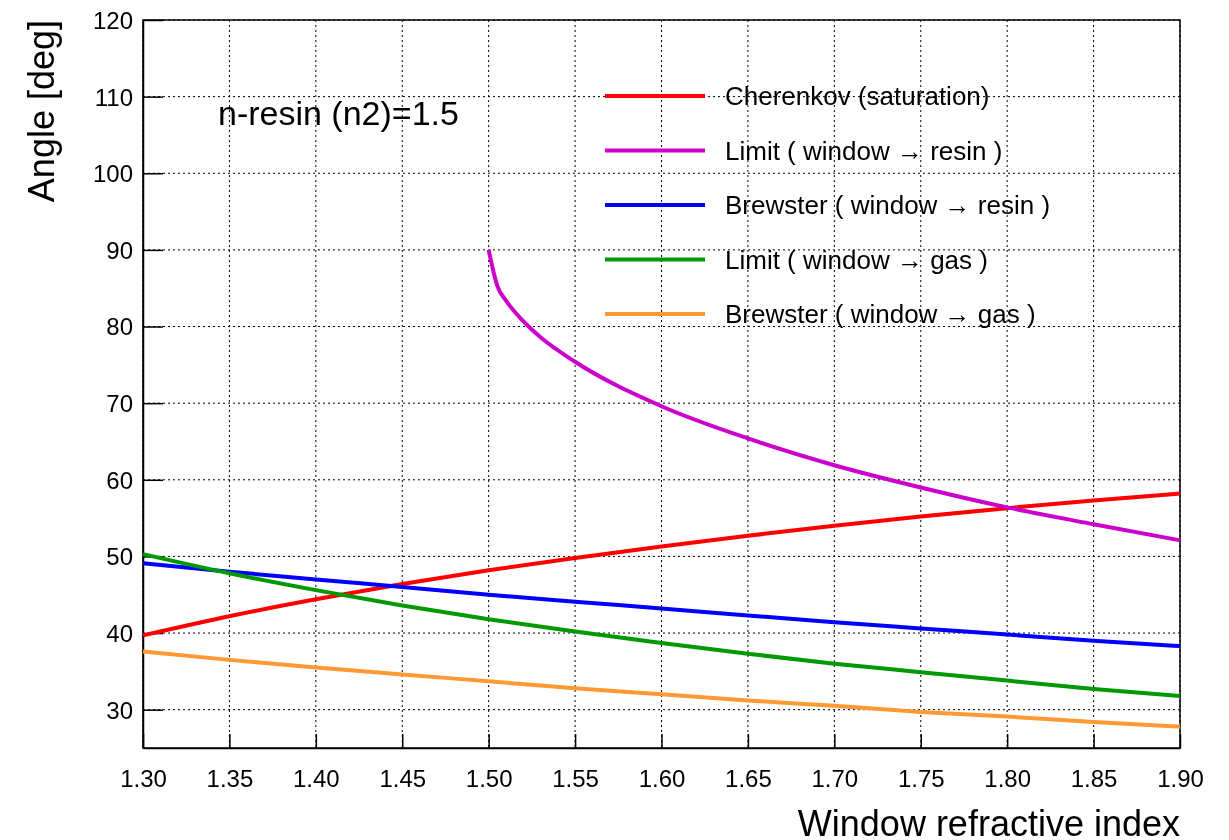 The height and width of the screenshot is (840, 1229). What do you see at coordinates (143, 779) in the screenshot?
I see `x-tick-label: 1.30` at bounding box center [143, 779].